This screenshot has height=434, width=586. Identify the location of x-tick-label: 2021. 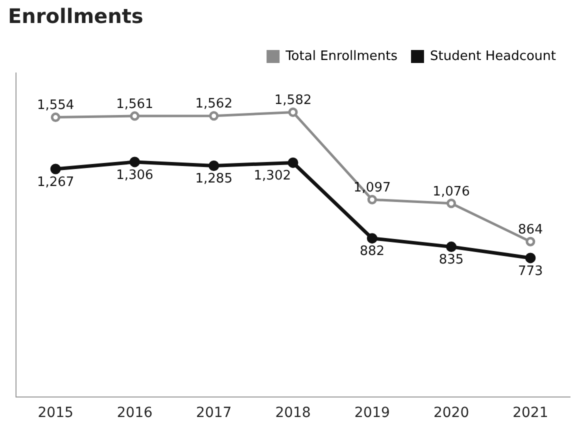
(530, 413).